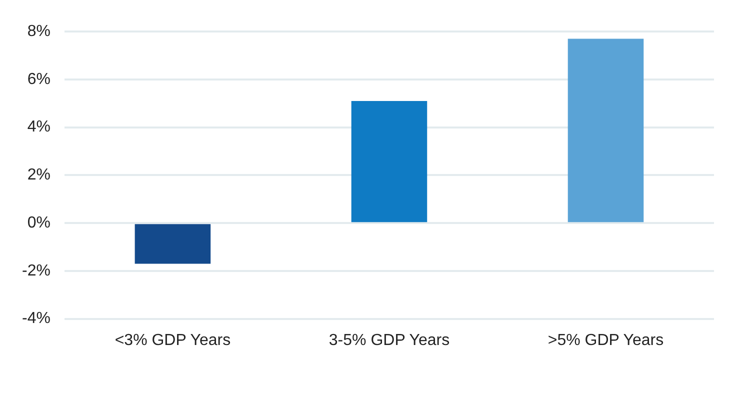 This screenshot has width=732, height=400. I want to click on y-tick-label: 0%, so click(38, 223).